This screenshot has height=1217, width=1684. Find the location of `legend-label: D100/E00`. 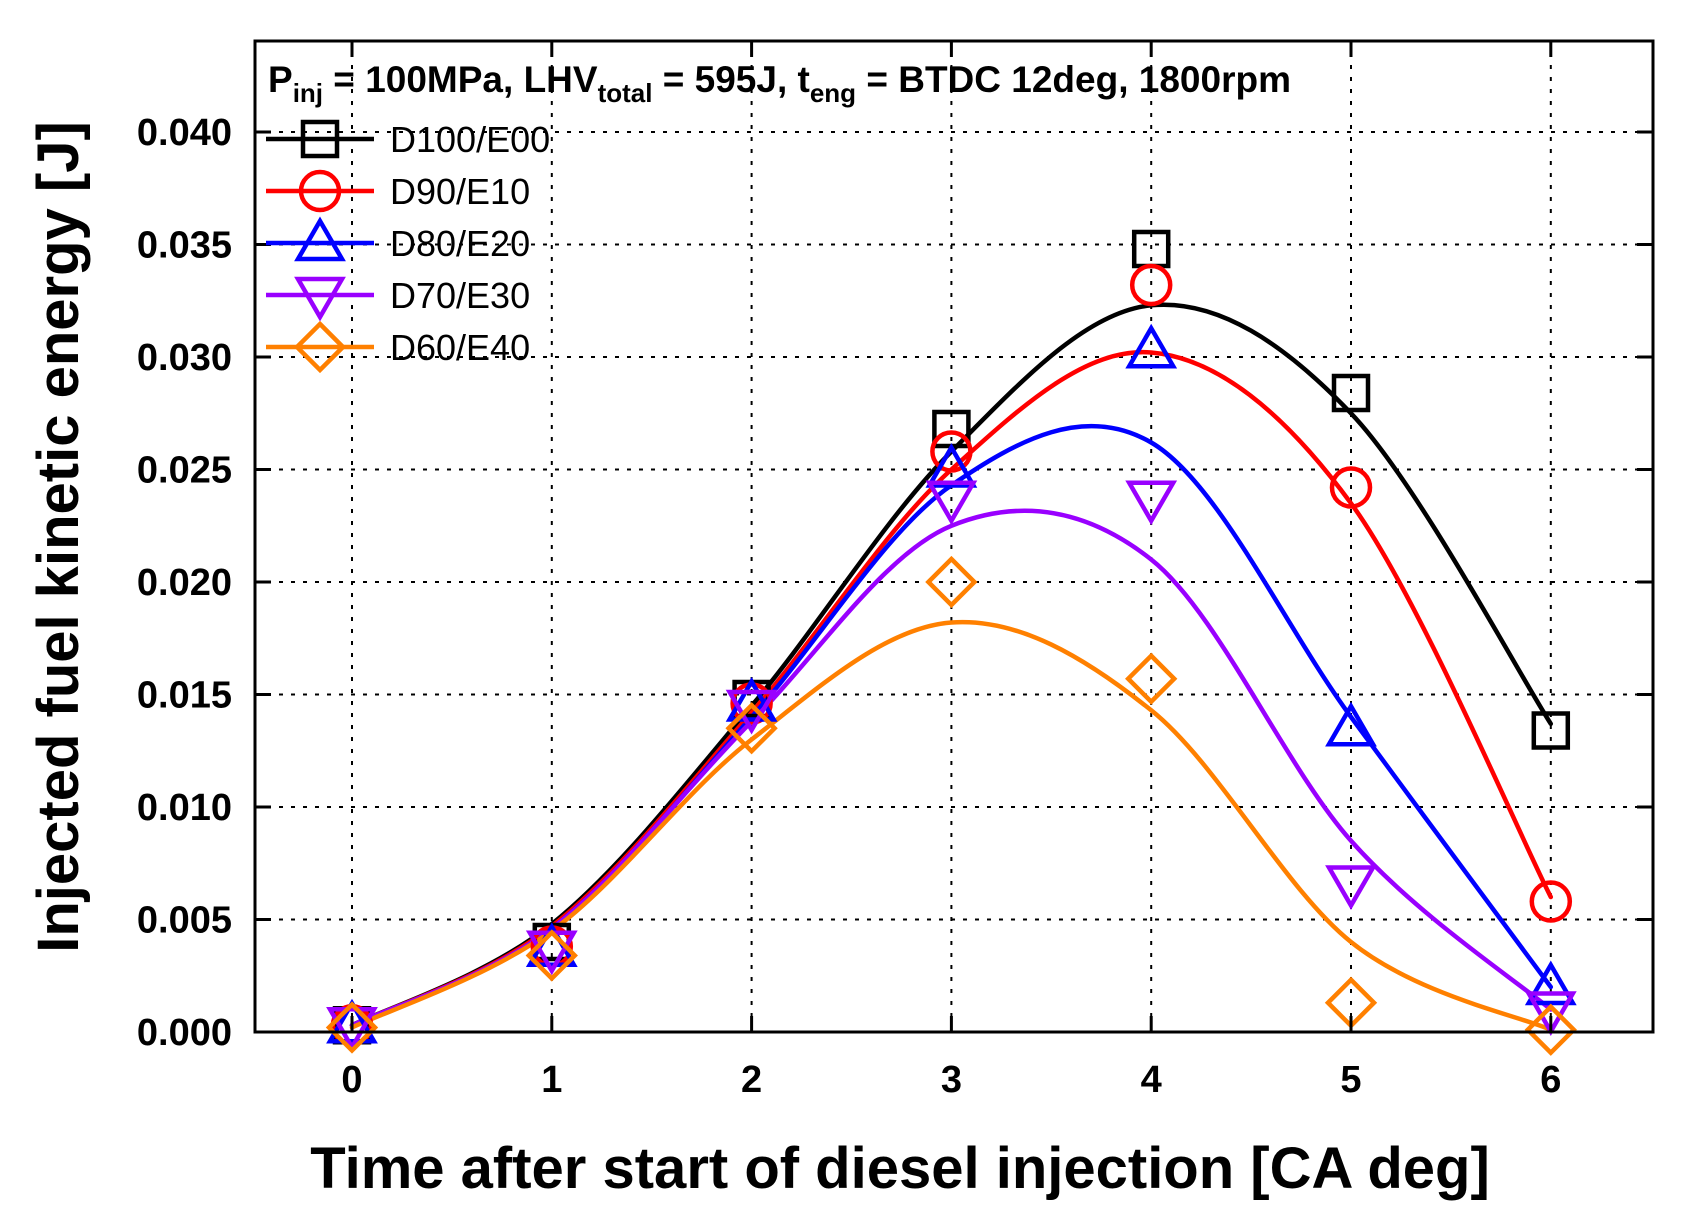

legend-label: D100/E00 is located at coordinates (470, 139).